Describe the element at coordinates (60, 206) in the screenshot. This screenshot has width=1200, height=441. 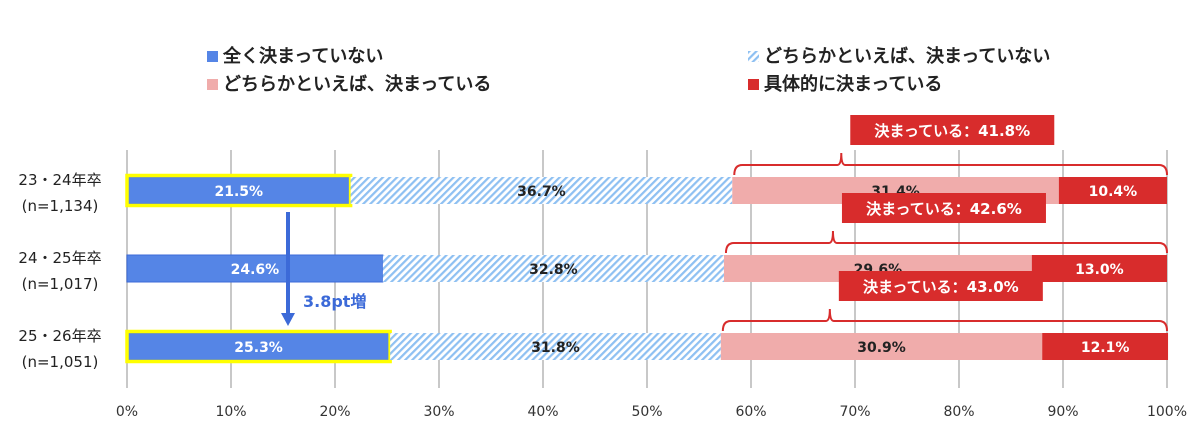
I see `category-sample-size: (n=1,134)` at that location.